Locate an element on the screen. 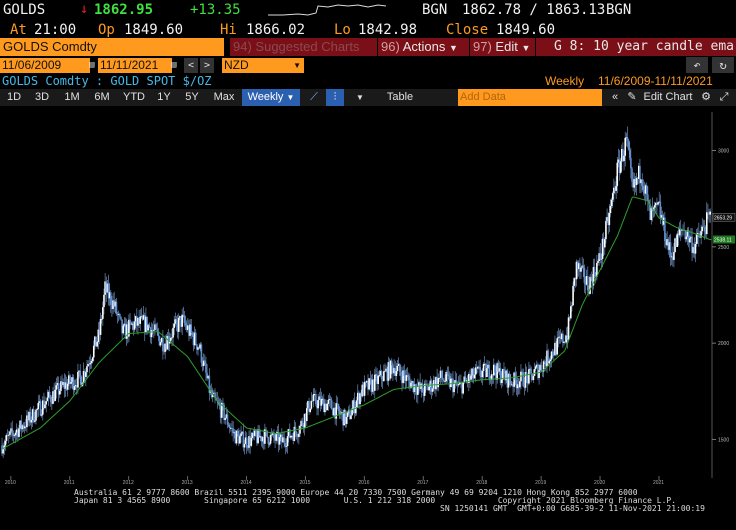 The width and height of the screenshot is (736, 530). at-time: 21:00 is located at coordinates (55, 30).